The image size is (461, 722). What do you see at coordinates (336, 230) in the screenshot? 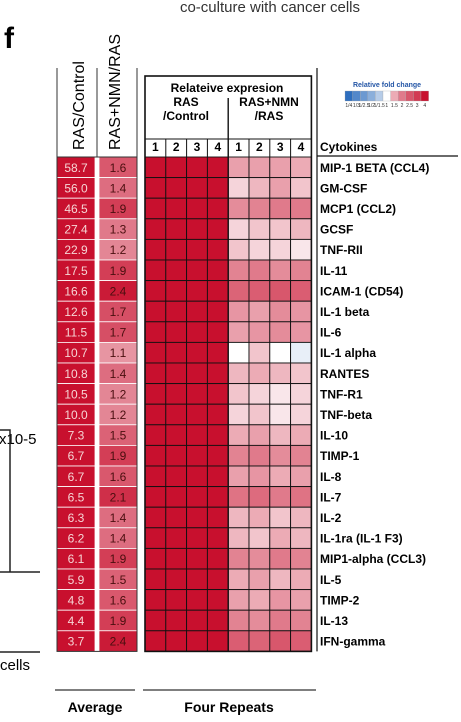
I see `cytokine-label: GCSF` at bounding box center [336, 230].